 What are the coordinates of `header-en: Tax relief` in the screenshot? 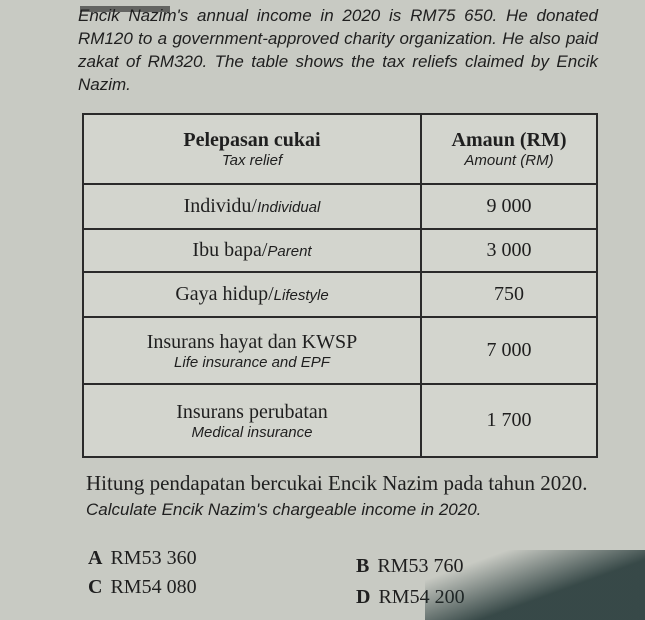 It's located at (252, 160).